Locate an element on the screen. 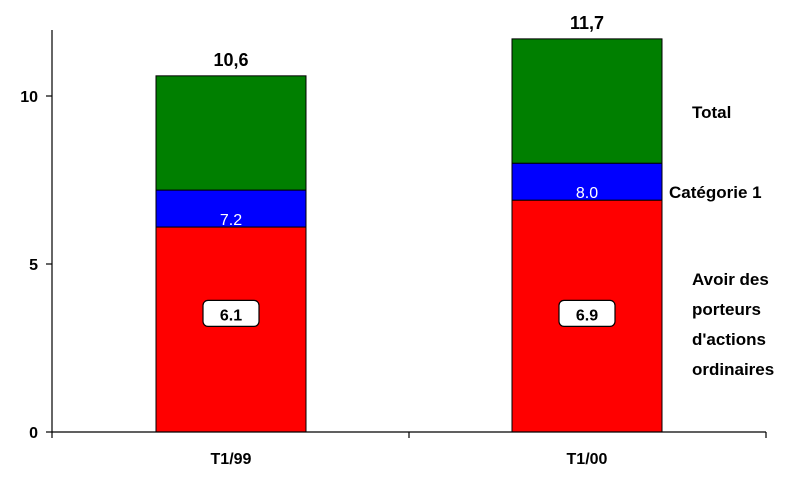 The height and width of the screenshot is (478, 808). total-value-label: 11,7 is located at coordinates (587, 23).